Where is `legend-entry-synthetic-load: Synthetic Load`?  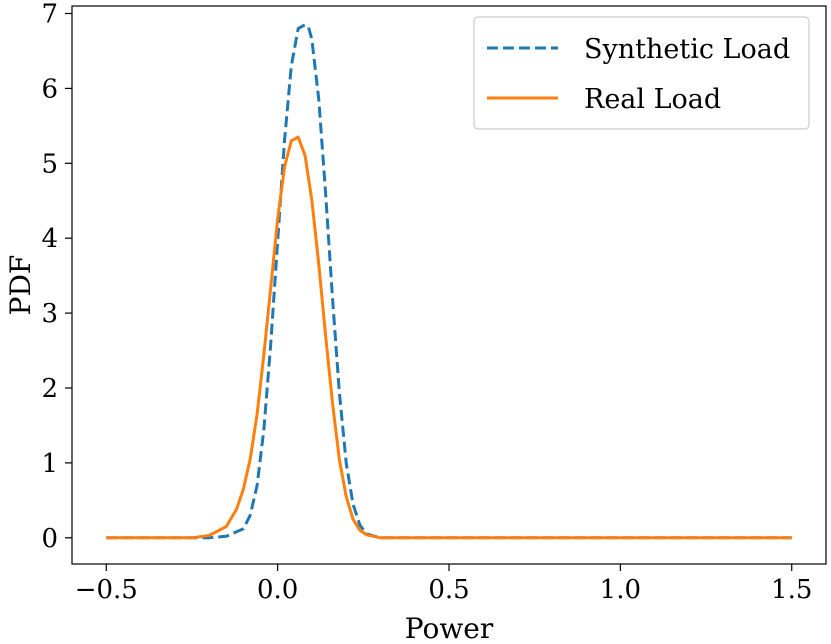 legend-entry-synthetic-load: Synthetic Load is located at coordinates (687, 49).